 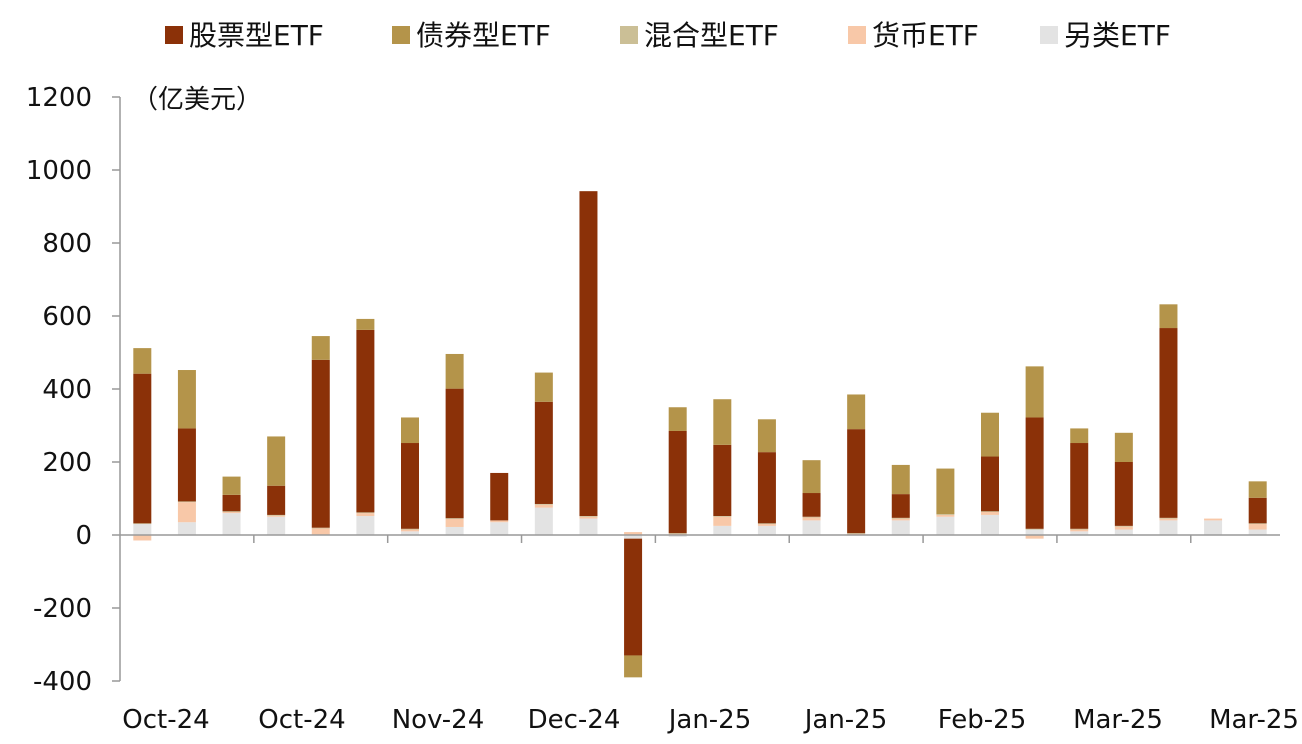 I want to click on y-tick-label: -200, so click(x=62, y=609).